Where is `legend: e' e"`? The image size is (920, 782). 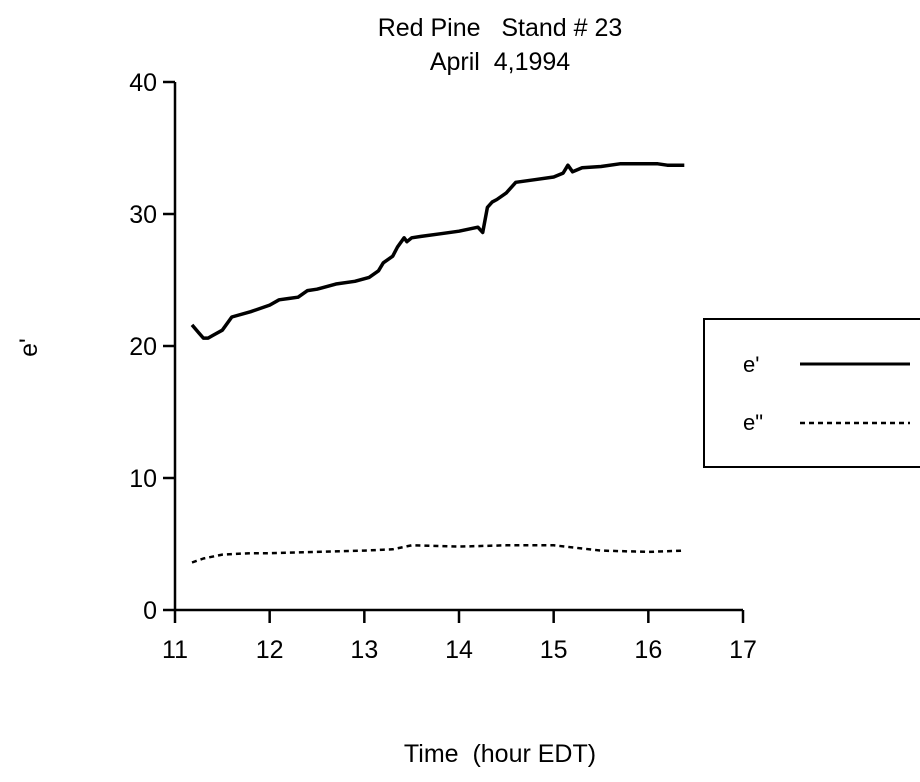 legend: e' e" is located at coordinates (811, 393).